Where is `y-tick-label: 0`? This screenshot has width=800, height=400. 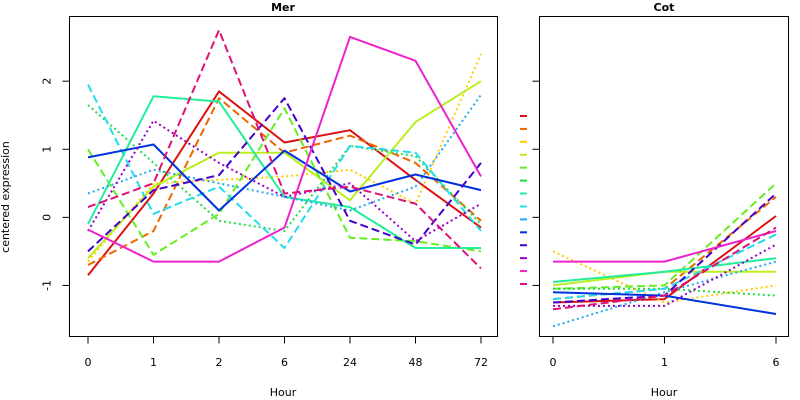 y-tick-label: 0 is located at coordinates (47, 217).